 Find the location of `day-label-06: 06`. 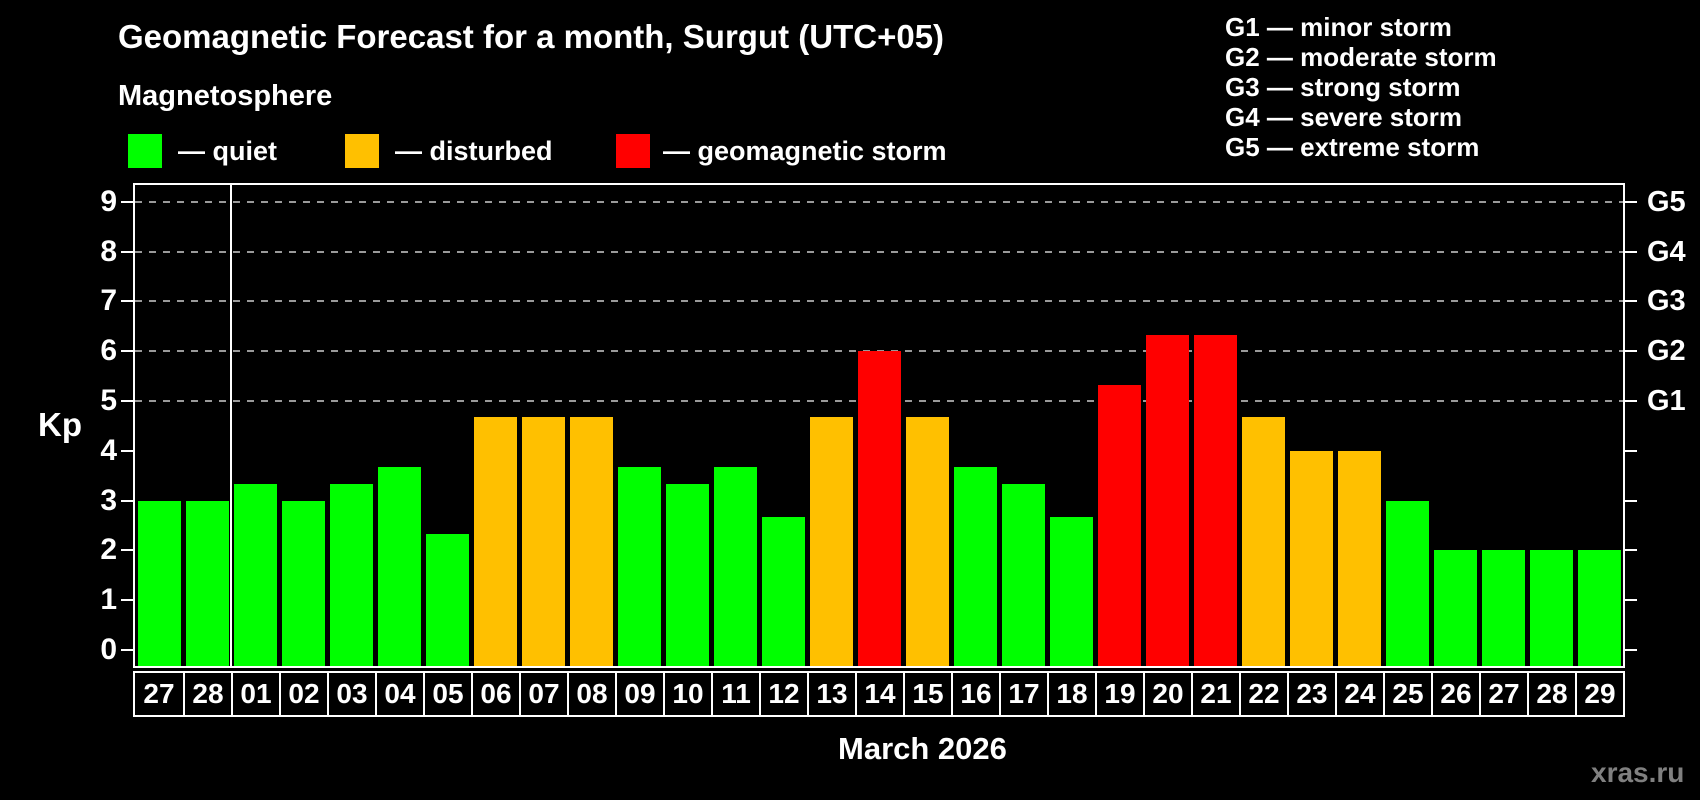

day-label-06: 06 is located at coordinates (495, 694).